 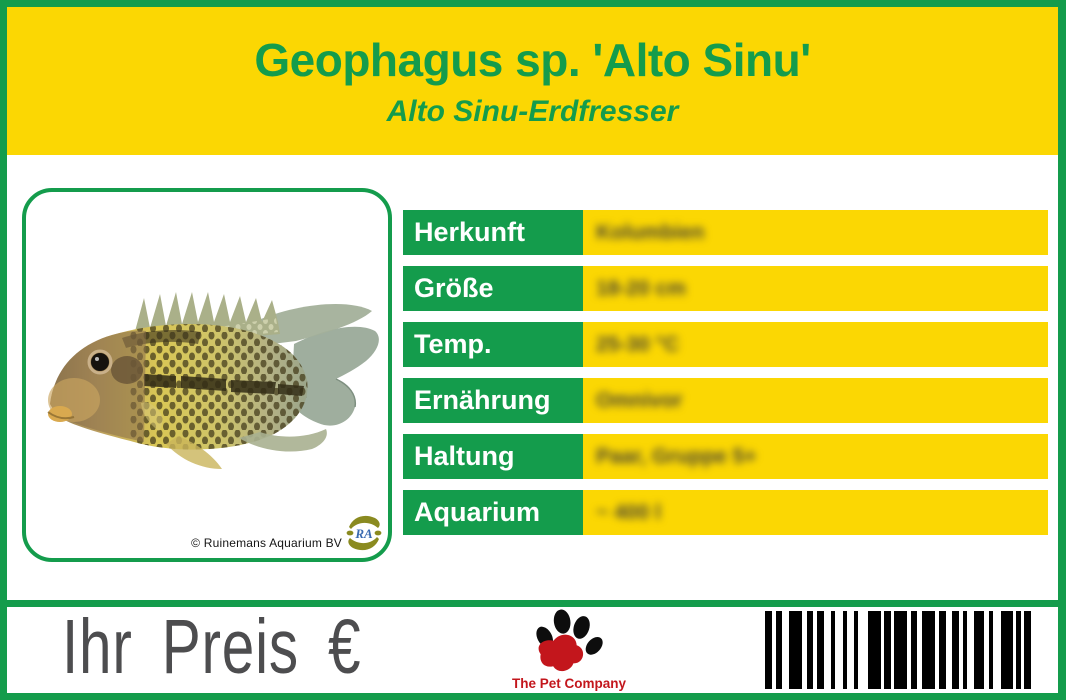 What do you see at coordinates (815, 400) in the screenshot?
I see `row-value: Omnivor` at bounding box center [815, 400].